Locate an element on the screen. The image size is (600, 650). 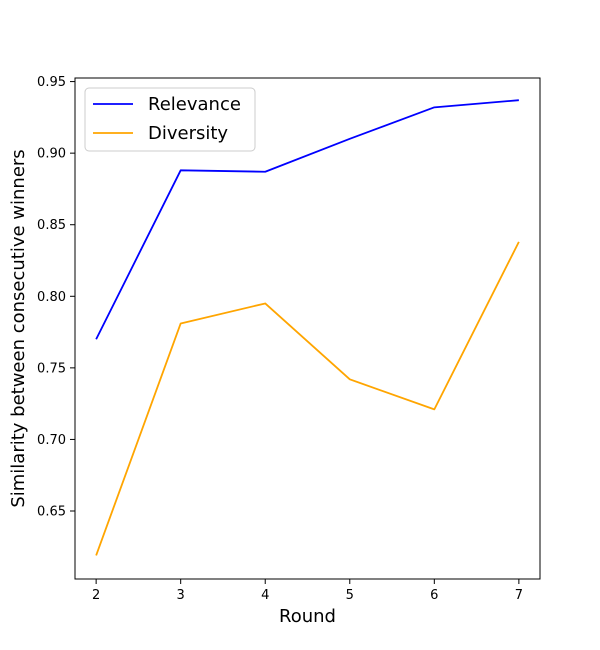
y-tick-label: 0.90 is located at coordinates (51, 154).